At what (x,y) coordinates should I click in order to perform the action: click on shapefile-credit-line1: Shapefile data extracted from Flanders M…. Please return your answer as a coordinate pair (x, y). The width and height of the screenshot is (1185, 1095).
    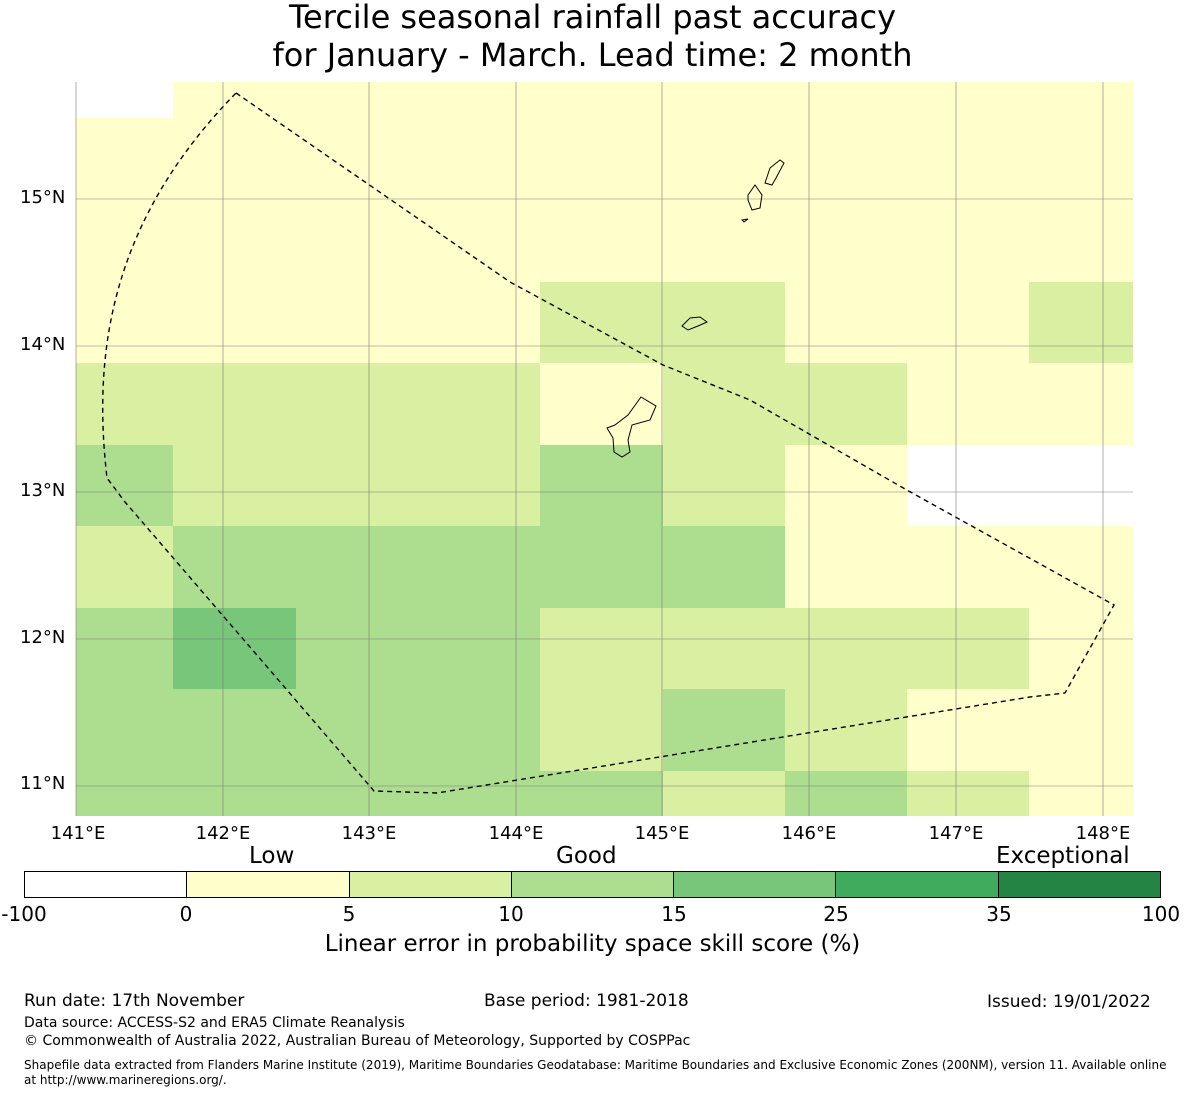
    Looking at the image, I should click on (595, 1065).